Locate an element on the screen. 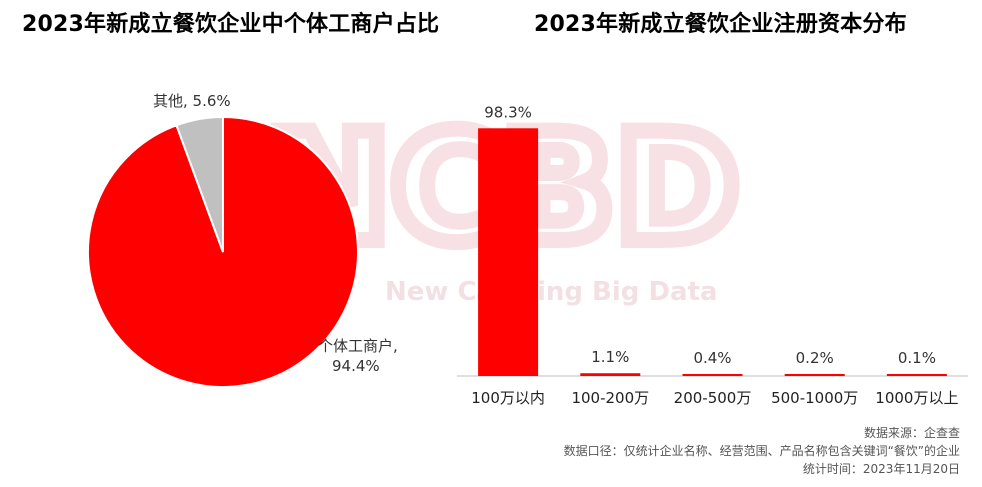 This screenshot has width=982, height=487. x-tick-label-3: 200-500万 is located at coordinates (713, 398).